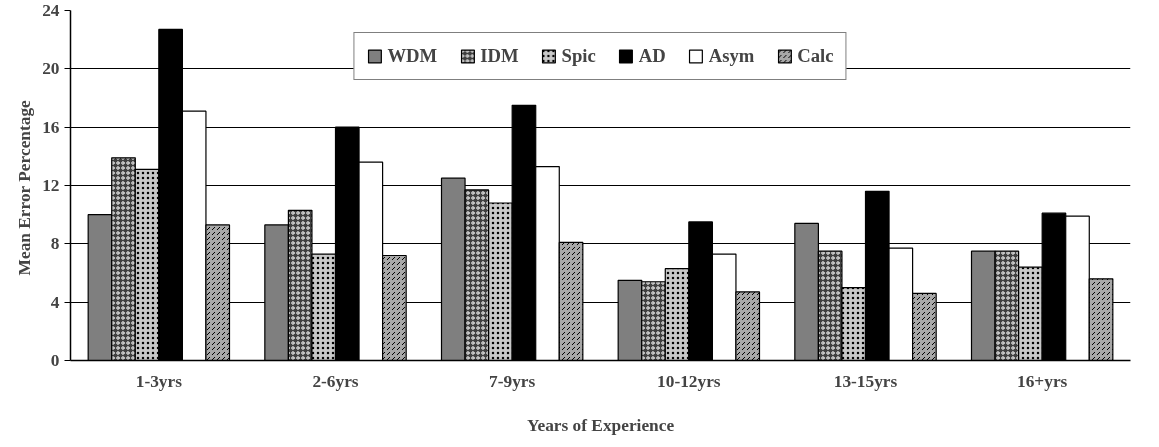 This screenshot has width=1159, height=447. Describe the element at coordinates (578, 56) in the screenshot. I see `legend-label: Spic` at that location.